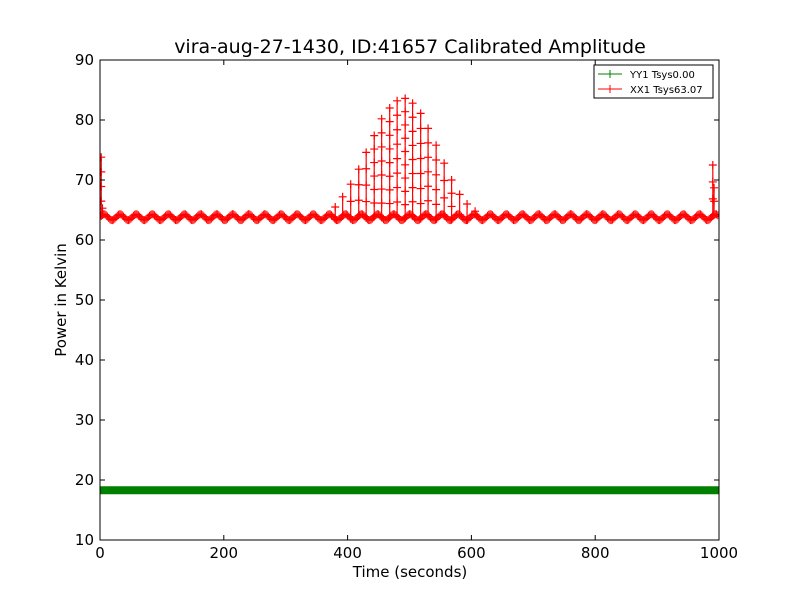  I want to click on x-tick-label: 200, so click(223, 553).